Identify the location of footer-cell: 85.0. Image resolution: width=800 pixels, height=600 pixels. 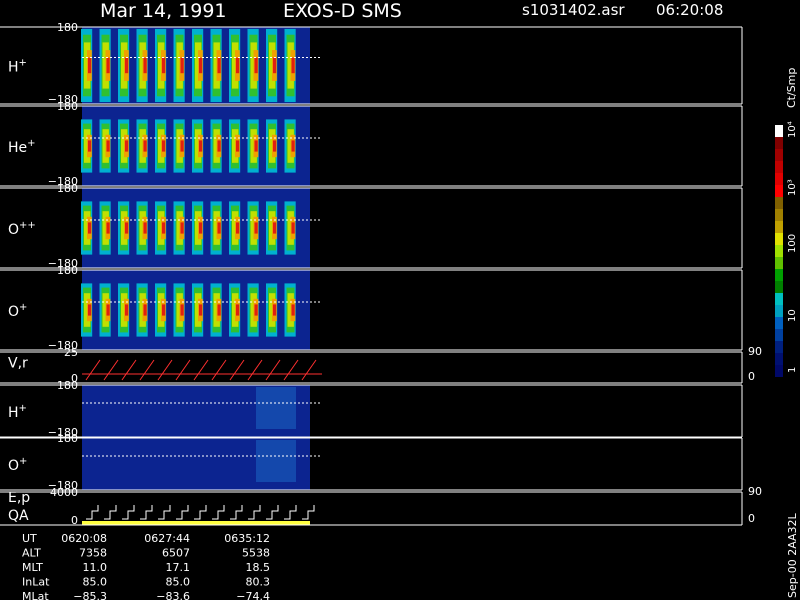
(95, 582).